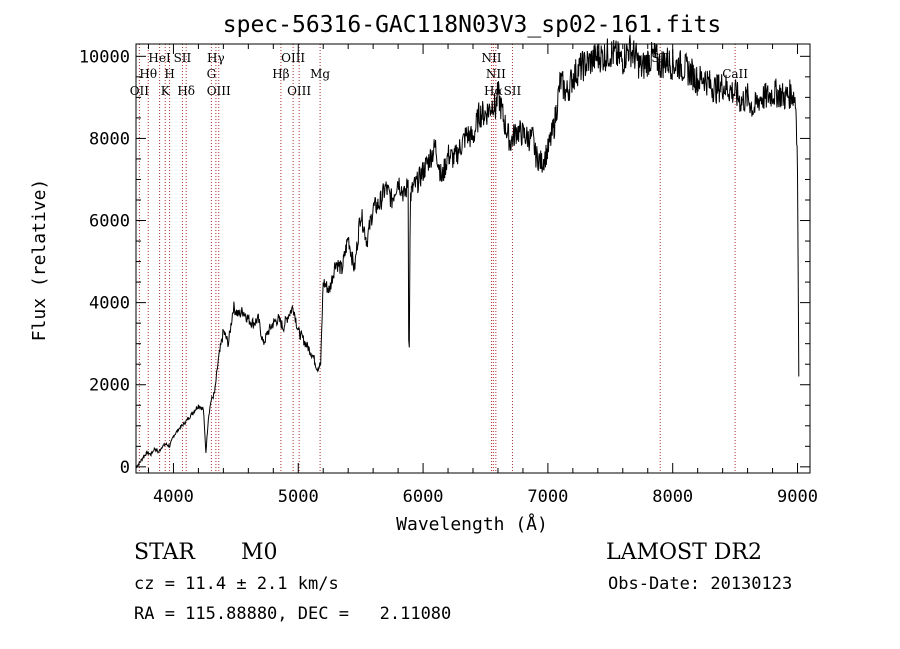 The width and height of the screenshot is (900, 649). What do you see at coordinates (140, 91) in the screenshot?
I see `spectral-line-label: OII` at bounding box center [140, 91].